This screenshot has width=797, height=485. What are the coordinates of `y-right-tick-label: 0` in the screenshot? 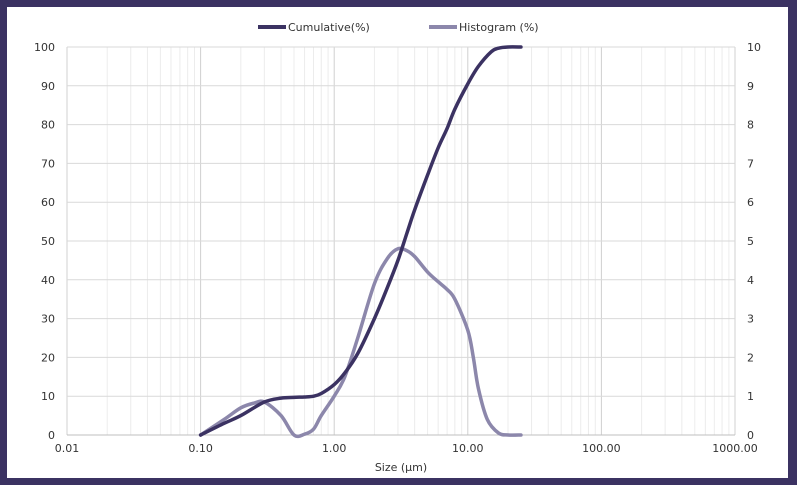 It's located at (750, 435).